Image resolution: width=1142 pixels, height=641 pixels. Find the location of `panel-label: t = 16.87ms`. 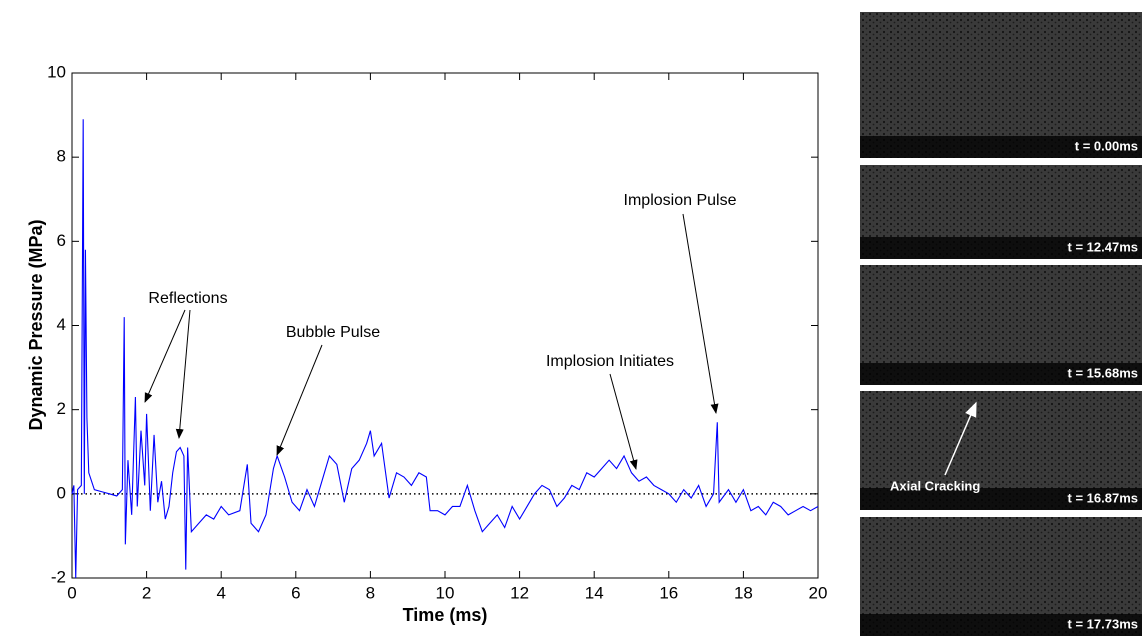

panel-label: t = 16.87ms is located at coordinates (1103, 497).